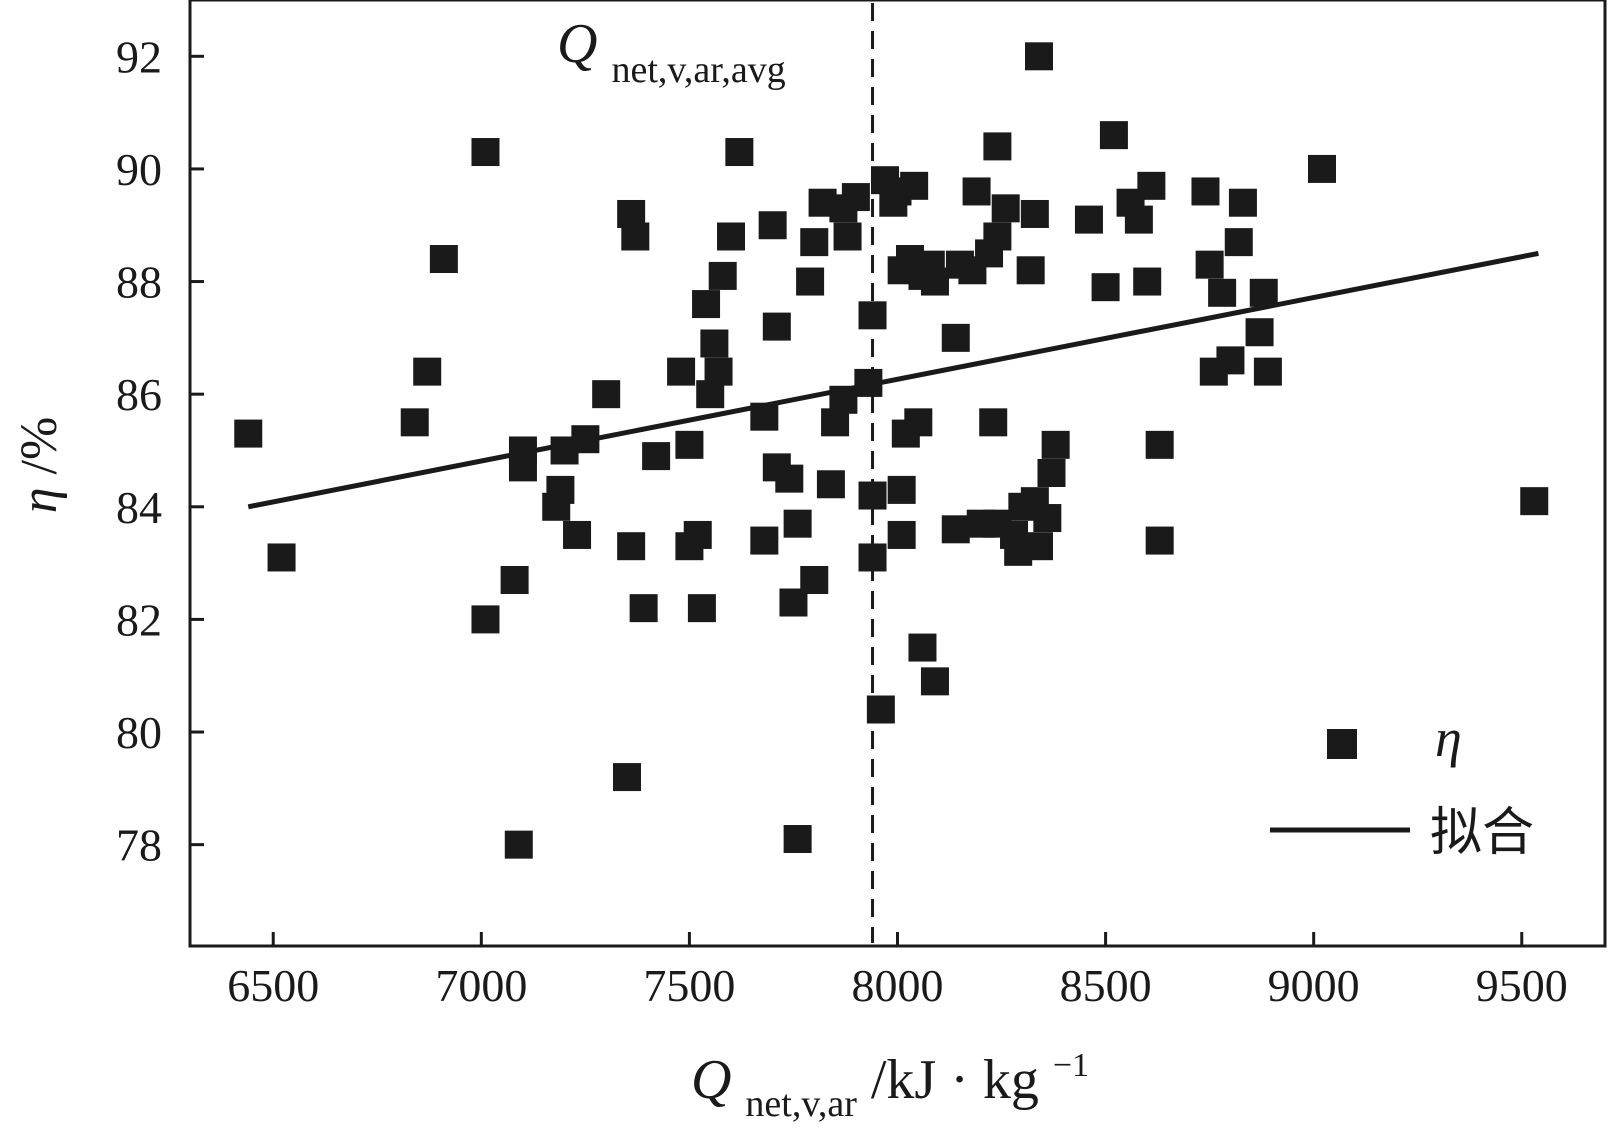 This screenshot has width=1611, height=1129. I want to click on x-axis-title-symbol: Q, so click(711, 1080).